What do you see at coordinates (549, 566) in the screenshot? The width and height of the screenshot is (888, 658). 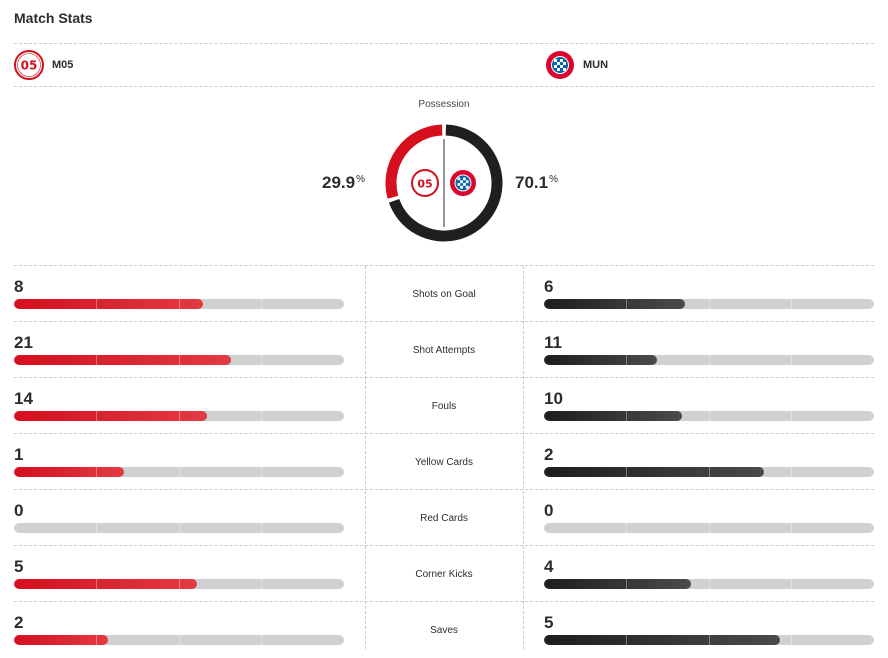 I see `away-stat-value: 4` at bounding box center [549, 566].